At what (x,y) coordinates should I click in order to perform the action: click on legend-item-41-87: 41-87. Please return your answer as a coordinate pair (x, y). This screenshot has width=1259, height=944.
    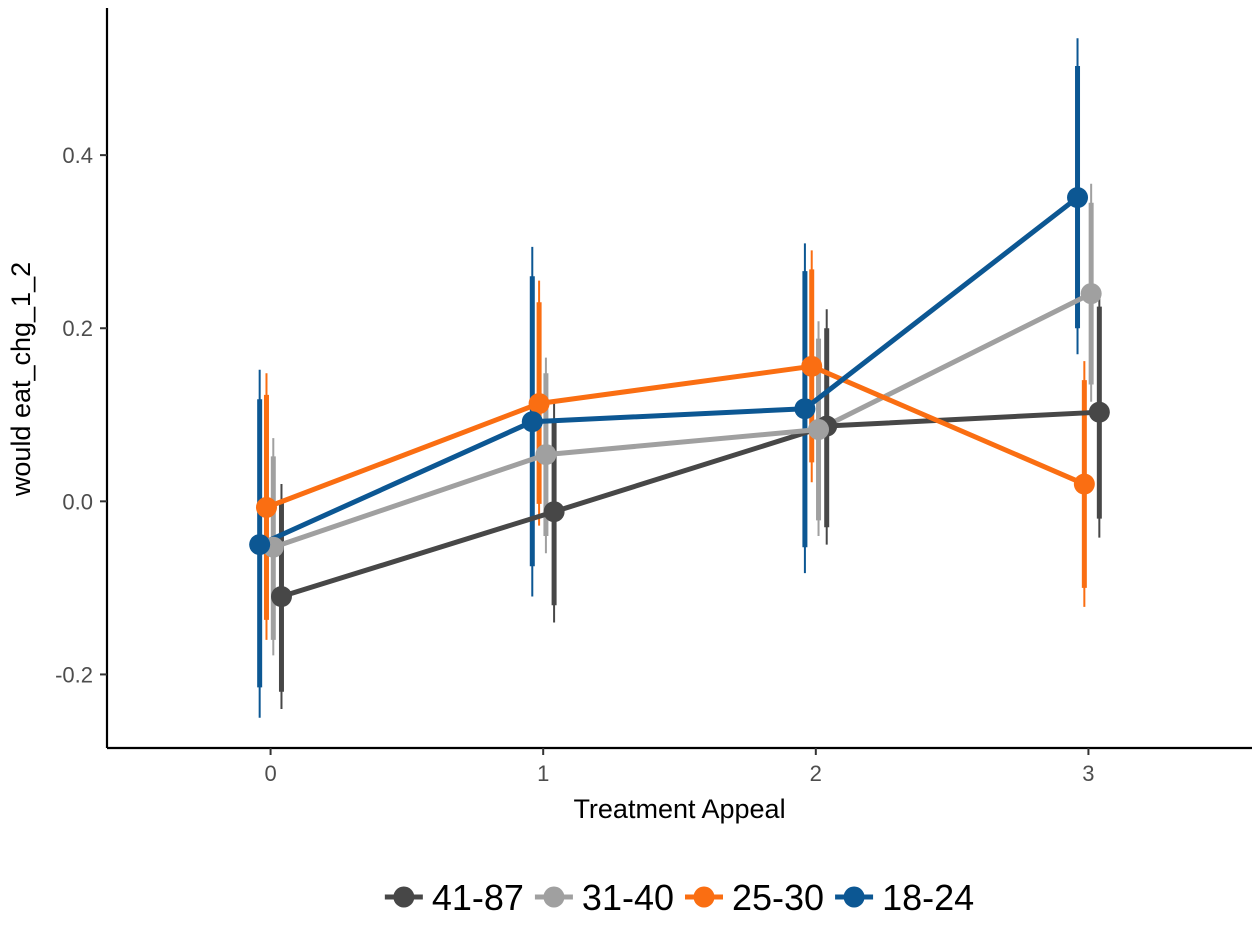
    Looking at the image, I should click on (454, 897).